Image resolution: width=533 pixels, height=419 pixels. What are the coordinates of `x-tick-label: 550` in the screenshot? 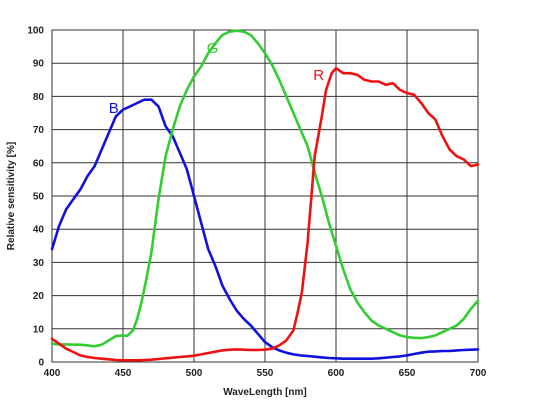 It's located at (265, 373).